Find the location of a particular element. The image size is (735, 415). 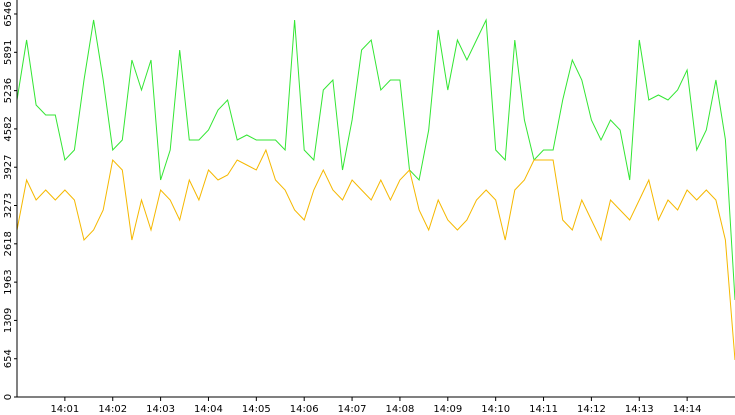

x-tick-label: 14:05 is located at coordinates (256, 409).